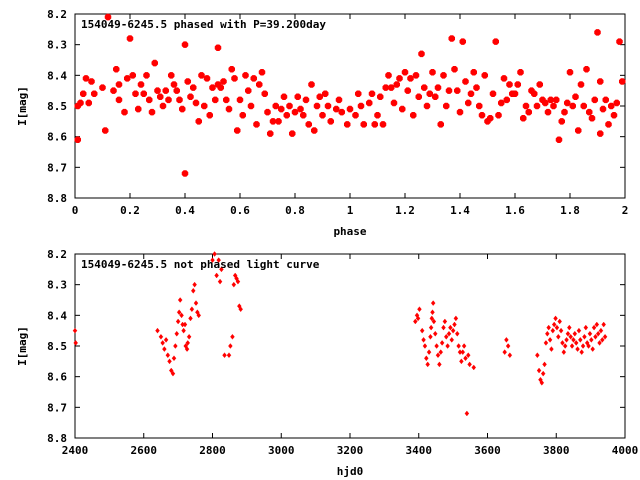 This screenshot has width=640, height=480. What do you see at coordinates (57, 106) in the screenshot?
I see `y-tick-label: 8.5` at bounding box center [57, 106].